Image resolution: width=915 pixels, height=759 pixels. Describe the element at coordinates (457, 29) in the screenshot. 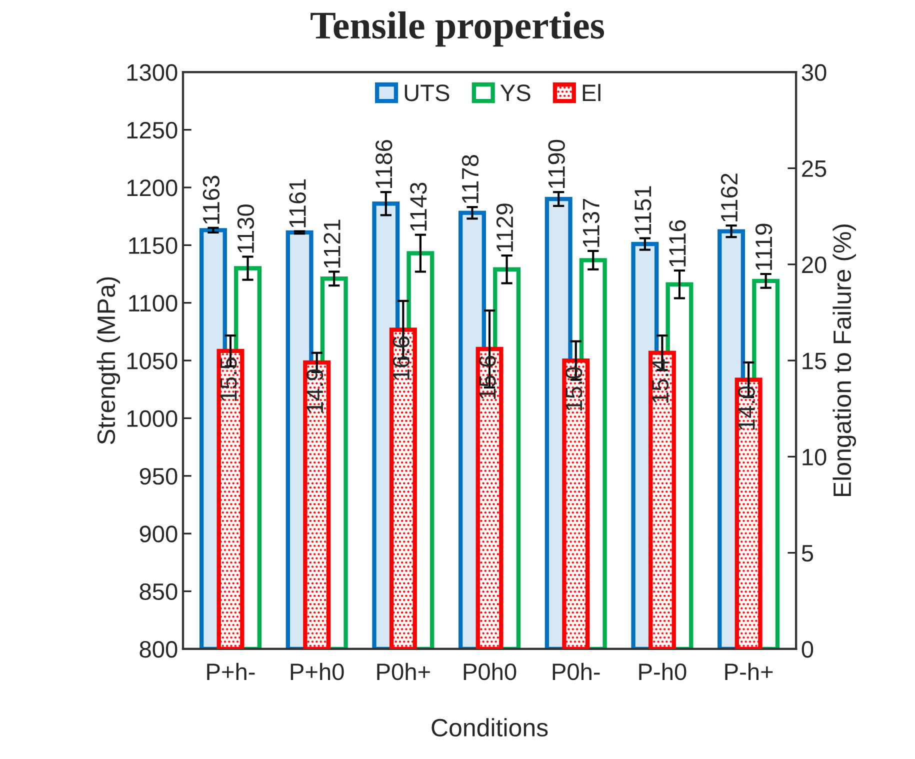

I see `chart-title: Tensile properties` at that location.